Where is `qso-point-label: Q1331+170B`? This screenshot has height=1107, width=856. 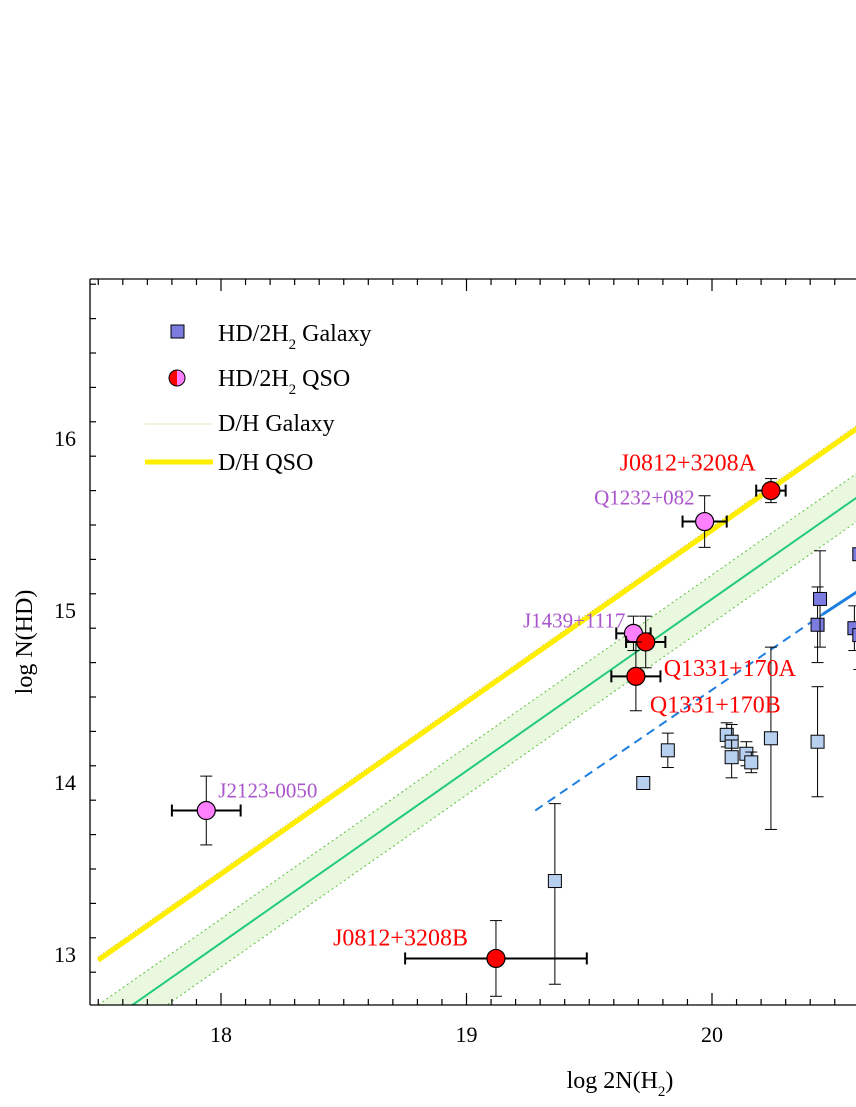
qso-point-label: Q1331+170B is located at coordinates (715, 705).